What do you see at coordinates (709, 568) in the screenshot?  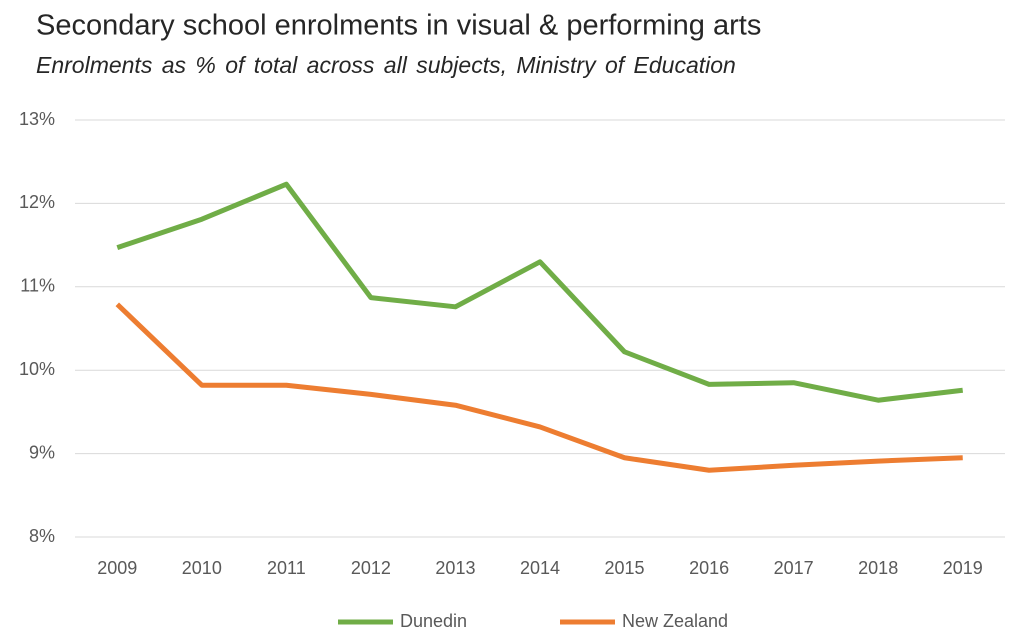 I see `x-tick-label: 2016` at bounding box center [709, 568].